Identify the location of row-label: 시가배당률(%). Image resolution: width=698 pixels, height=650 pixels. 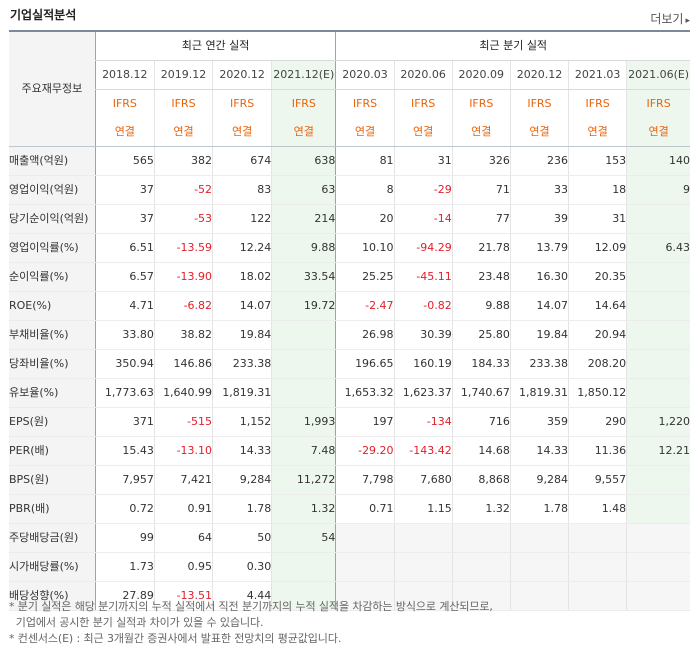
(52, 567).